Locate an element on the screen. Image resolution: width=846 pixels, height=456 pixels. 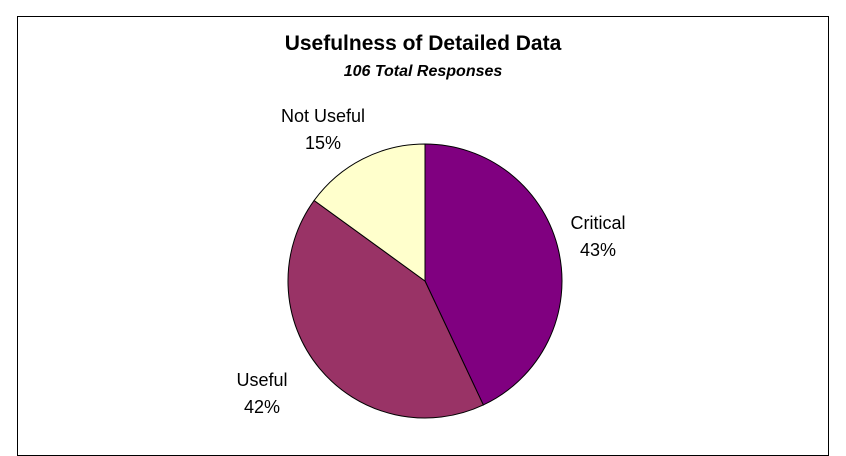
slice-percent-useful: 42% is located at coordinates (262, 407).